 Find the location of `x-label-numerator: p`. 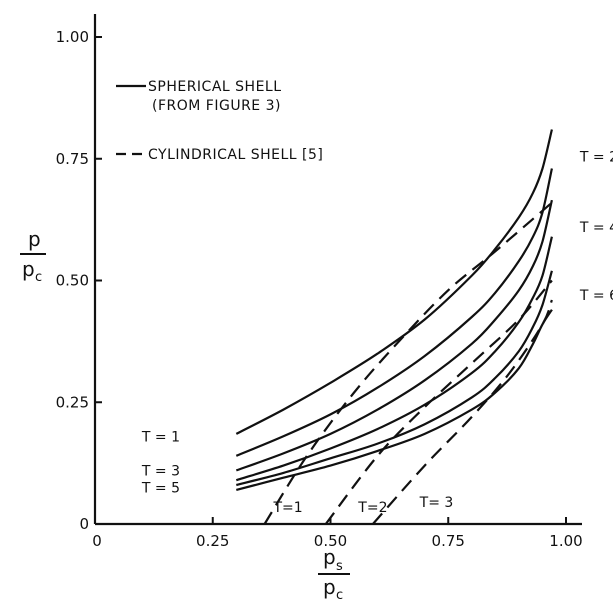

x-label-numerator: p is located at coordinates (329, 557).